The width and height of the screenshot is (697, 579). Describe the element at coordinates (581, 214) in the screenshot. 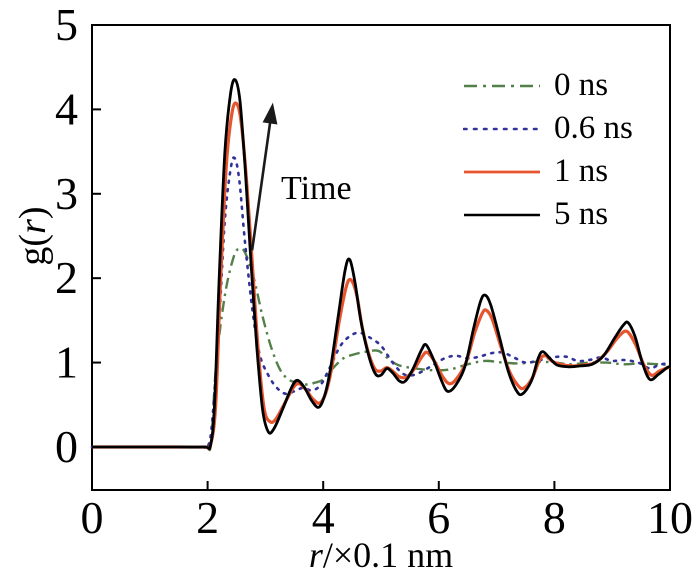

I see `legend-label-5ns: 5 ns` at that location.